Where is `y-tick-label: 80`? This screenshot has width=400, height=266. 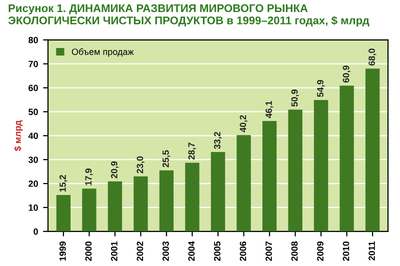
y-tick-label: 80 is located at coordinates (33, 40).